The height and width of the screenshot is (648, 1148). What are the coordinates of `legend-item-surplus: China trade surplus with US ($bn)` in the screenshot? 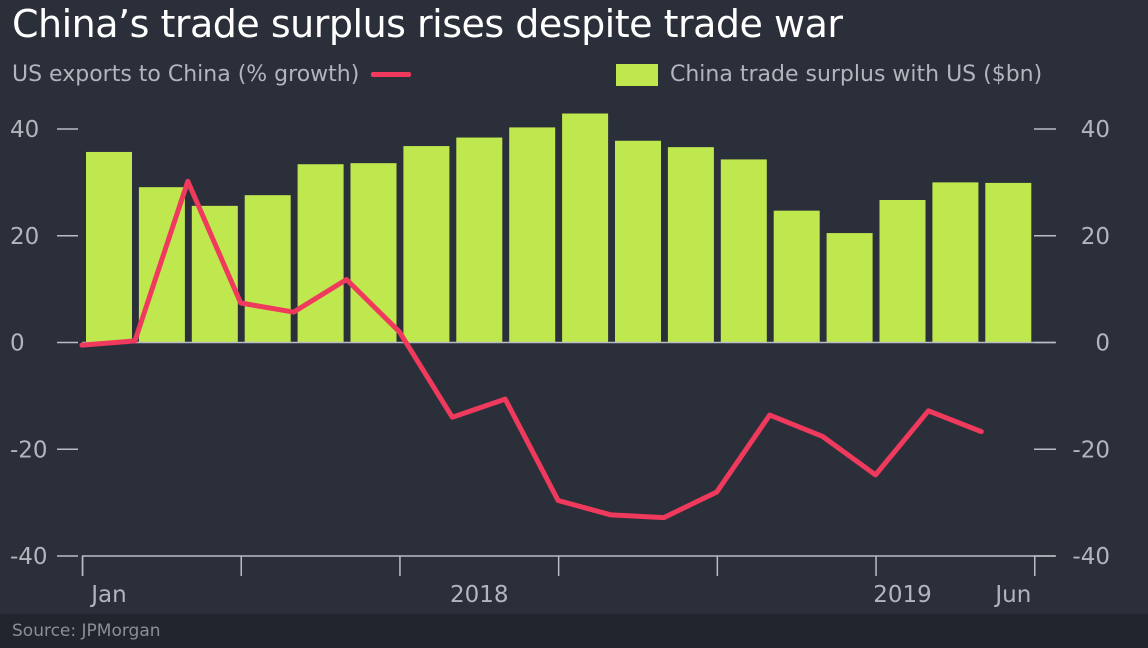 It's located at (829, 74).